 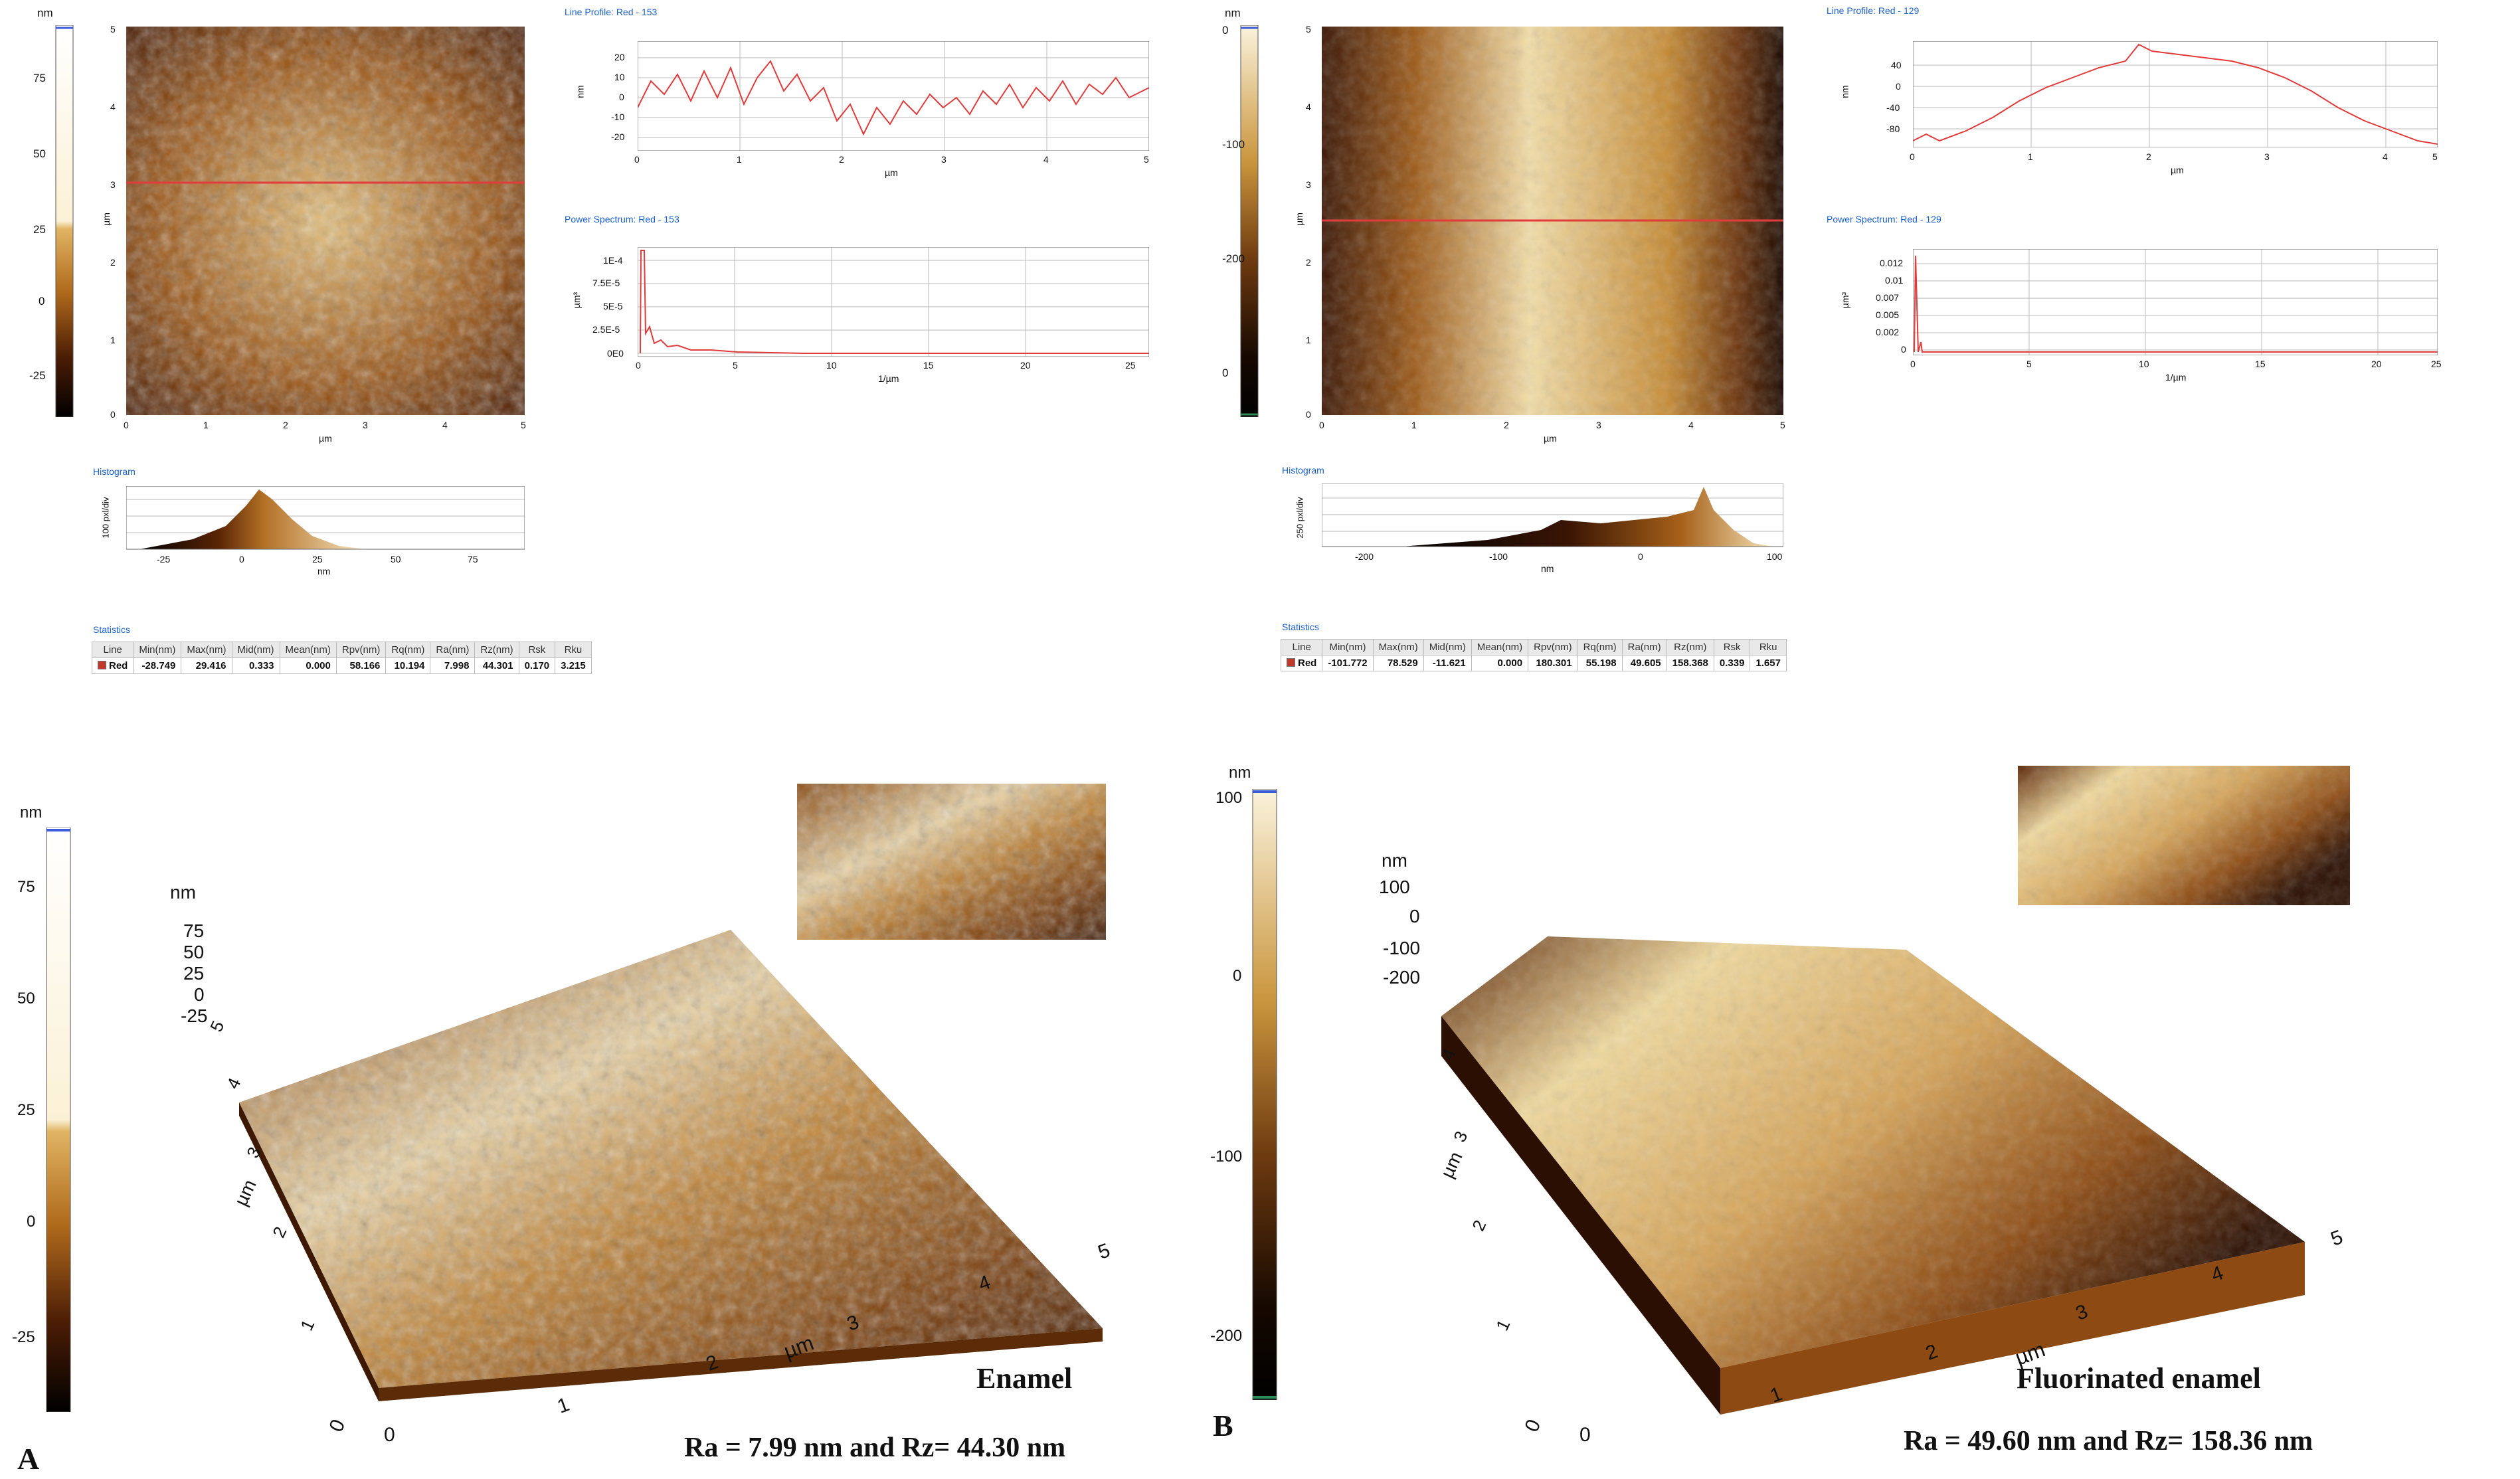 I want to click on image-b-ytick-4: 4, so click(x=1308, y=107).